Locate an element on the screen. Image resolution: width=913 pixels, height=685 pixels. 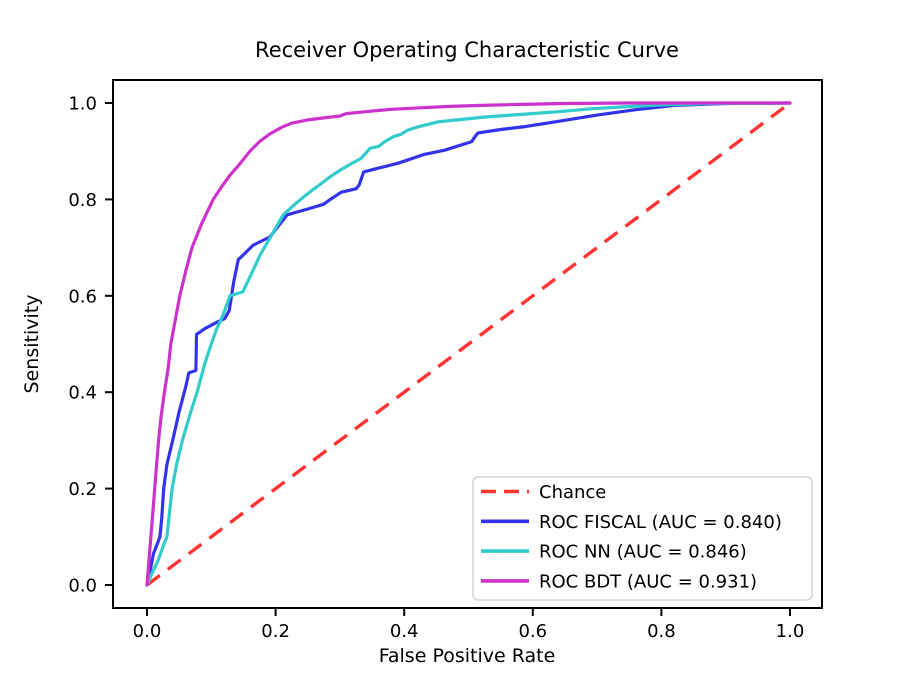
legend-label-roc-fiscal: ROC FISCAL (AUC = 0.840) is located at coordinates (660, 522).